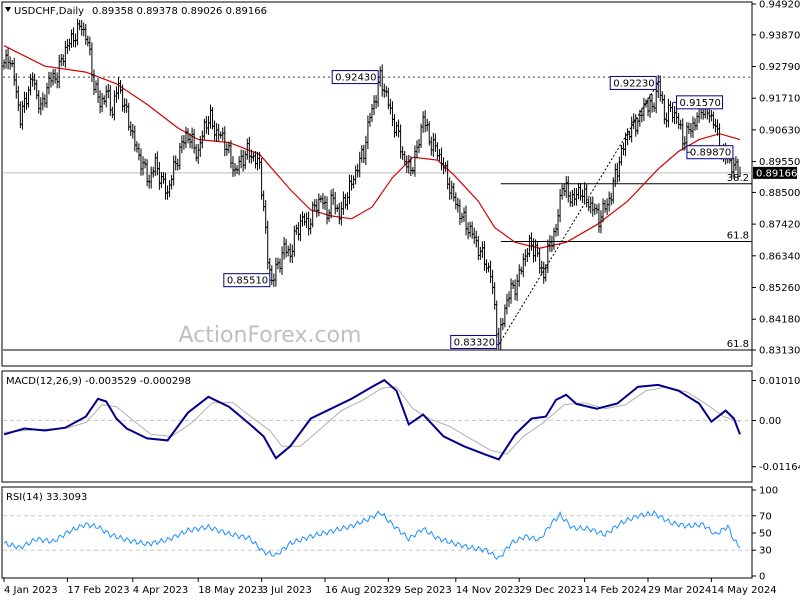 This screenshot has height=600, width=800. Describe the element at coordinates (743, 590) in the screenshot. I see `x-axis-label: 14 May 2024` at that location.